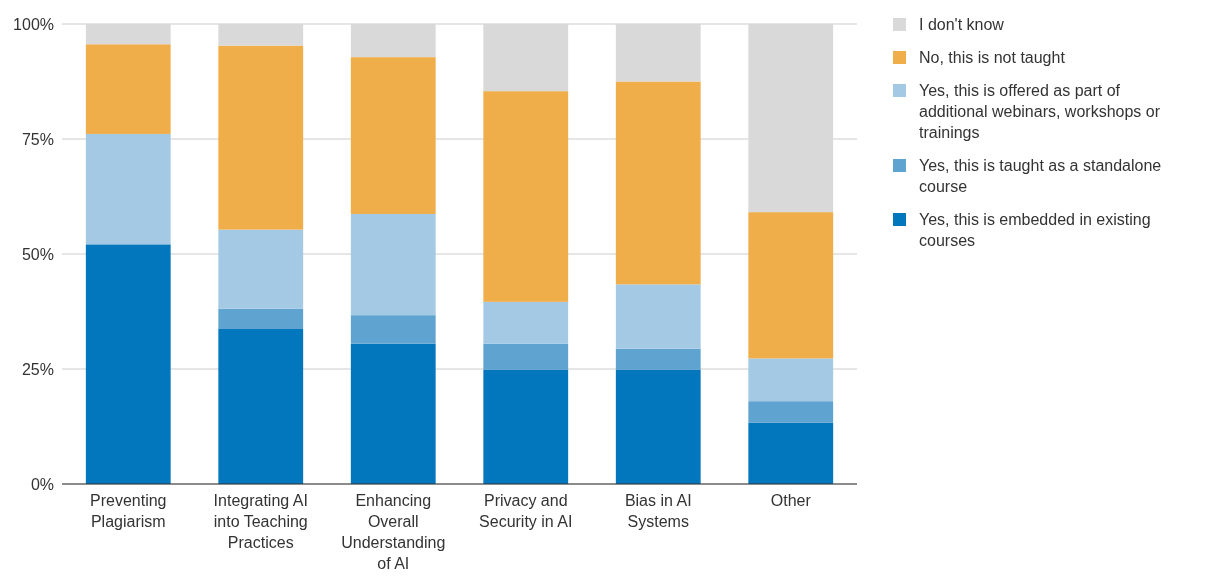 The image size is (1219, 584). I want to click on x-tick-label: Enhancing Overall Understanding of AI, so click(393, 532).